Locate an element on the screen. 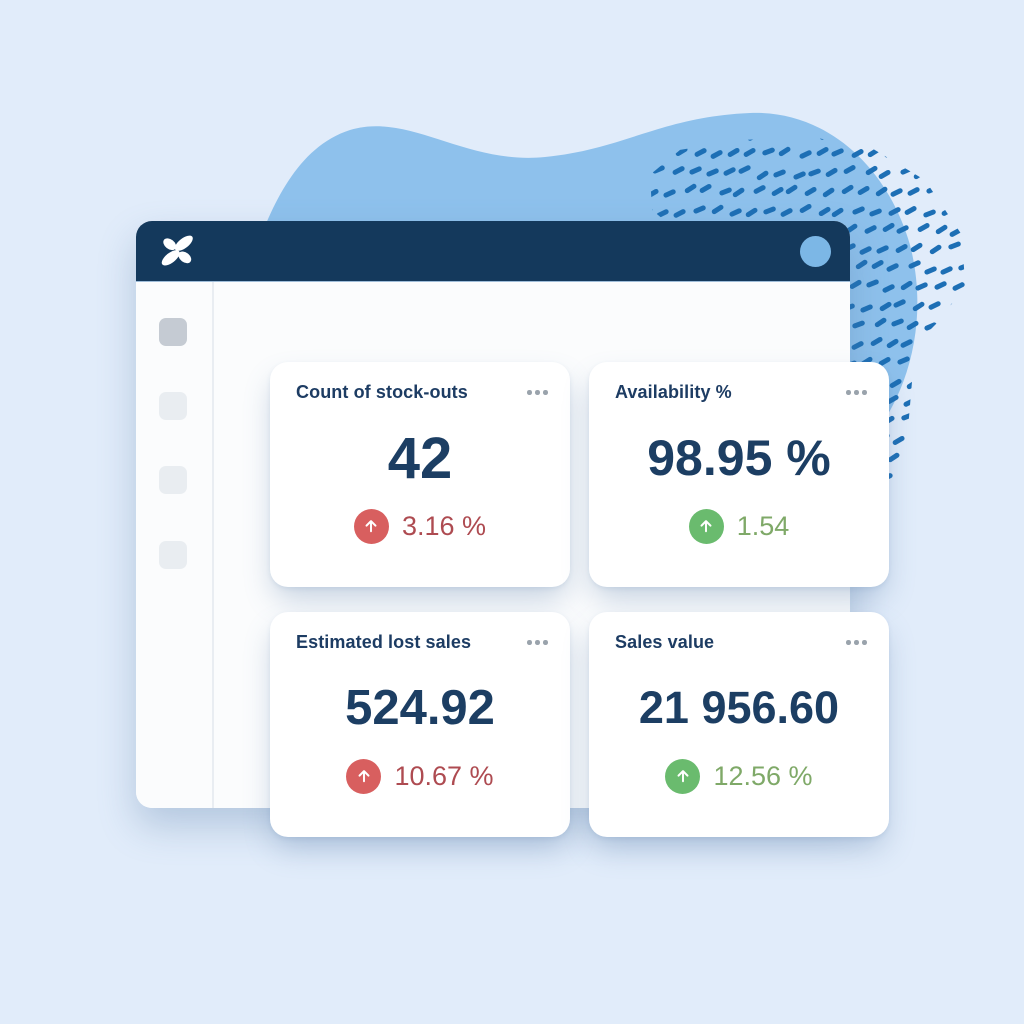  kpi-delta: 12.56 % is located at coordinates (763, 775).